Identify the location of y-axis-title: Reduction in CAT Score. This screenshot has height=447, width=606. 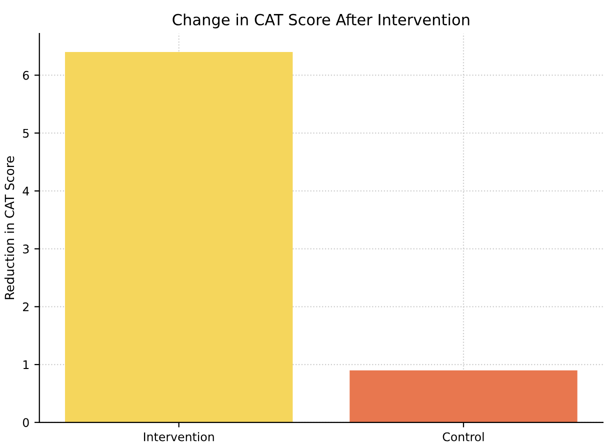
(9, 228).